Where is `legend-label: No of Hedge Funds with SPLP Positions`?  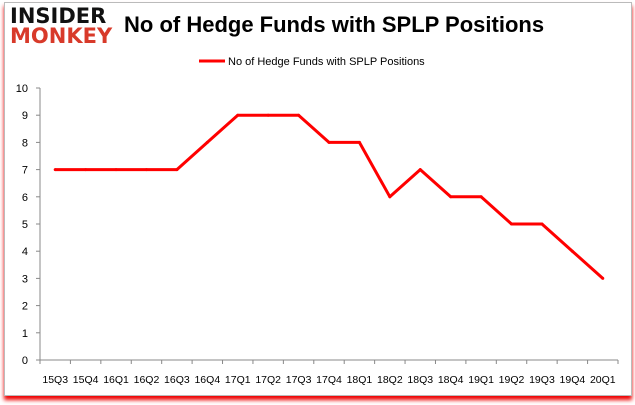 legend-label: No of Hedge Funds with SPLP Positions is located at coordinates (326, 62).